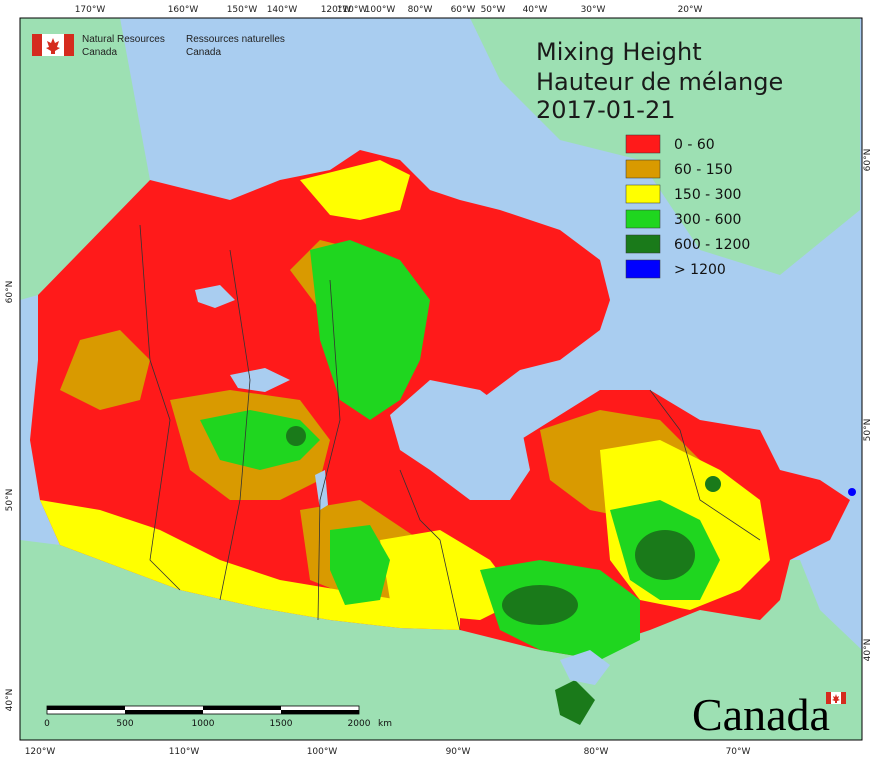  What do you see at coordinates (619, 52) in the screenshot?
I see `map-title-en: Mixing Height` at bounding box center [619, 52].